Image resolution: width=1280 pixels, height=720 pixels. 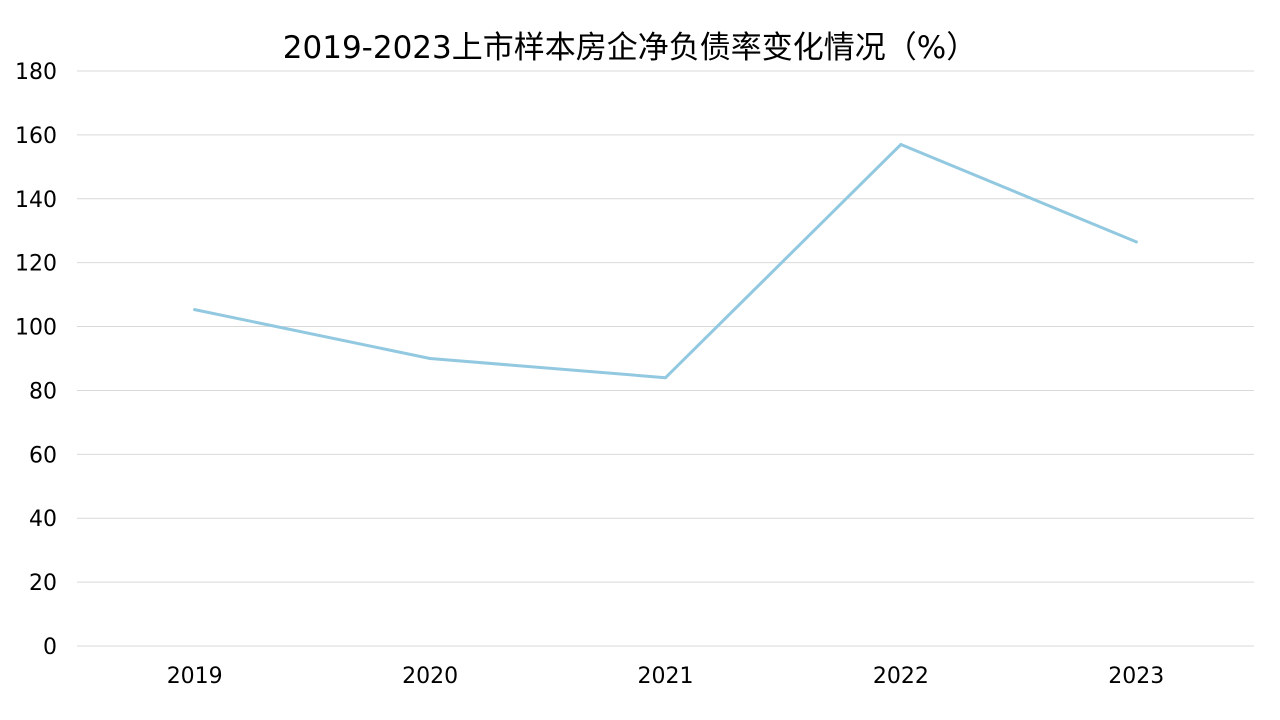 What do you see at coordinates (36, 360) in the screenshot?
I see `y-axis-ticks: 0 20 40 60 80 100 120 140 160 180` at bounding box center [36, 360].